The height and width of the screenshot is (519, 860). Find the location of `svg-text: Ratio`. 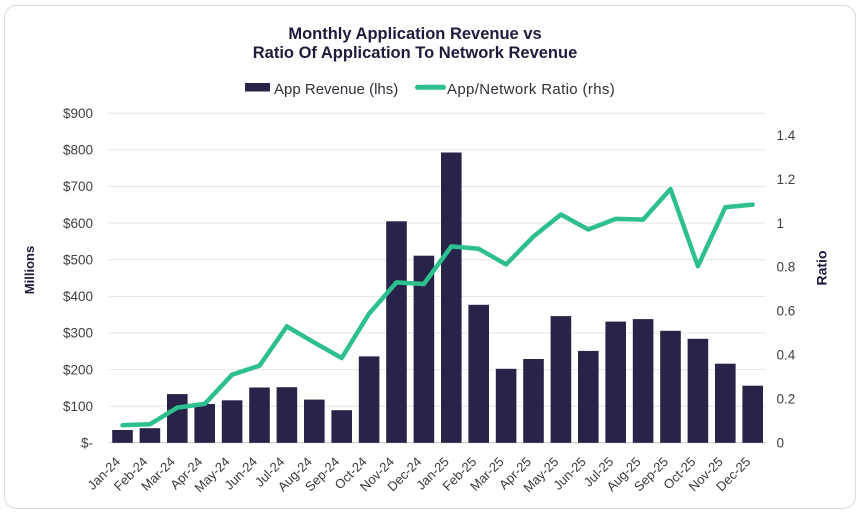

svg-text: Ratio is located at coordinates (822, 268).